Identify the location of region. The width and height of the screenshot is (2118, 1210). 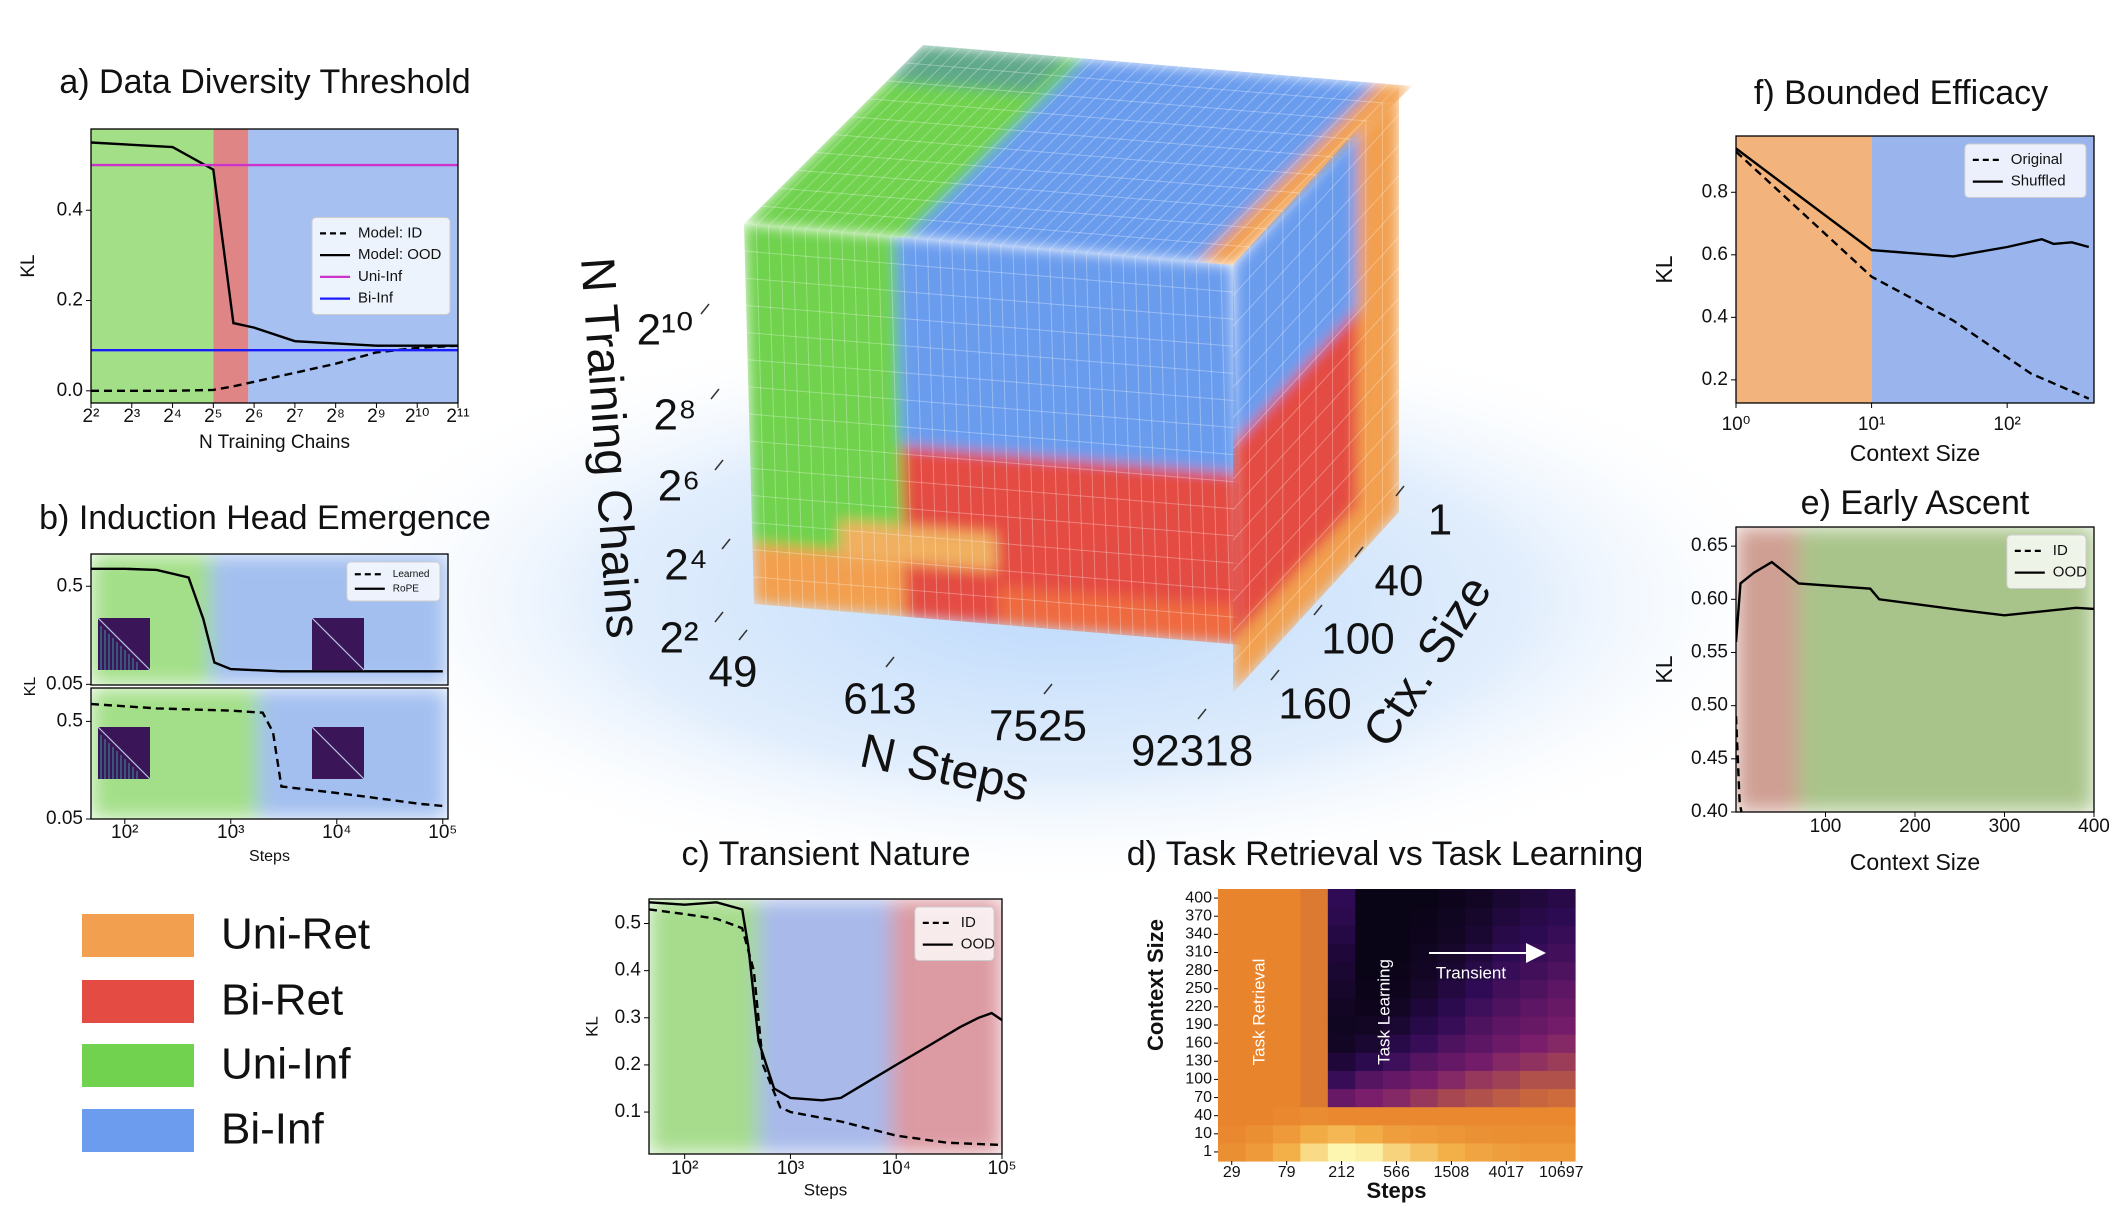
(825, 1026).